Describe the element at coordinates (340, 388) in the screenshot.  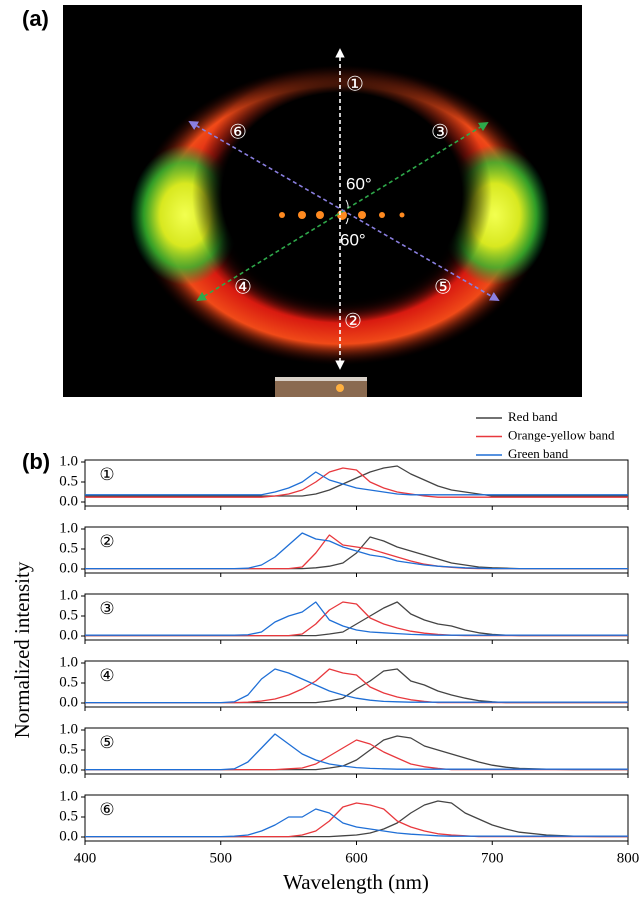
I see `light-source` at that location.